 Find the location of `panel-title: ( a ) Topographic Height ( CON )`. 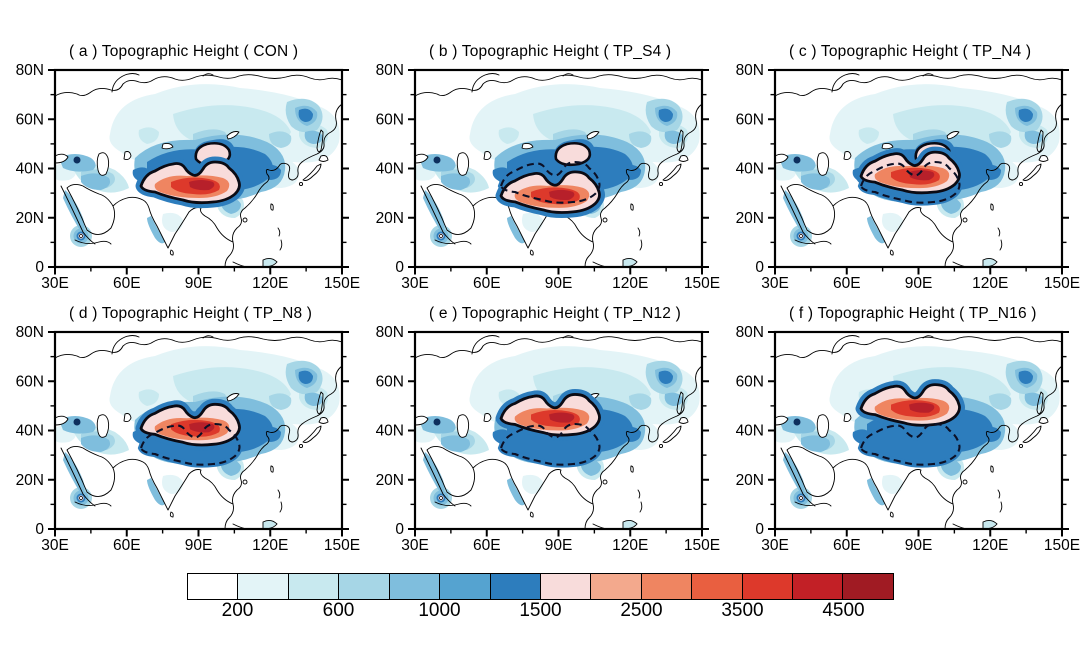

panel-title: ( a ) Topographic Height ( CON ) is located at coordinates (184, 51).